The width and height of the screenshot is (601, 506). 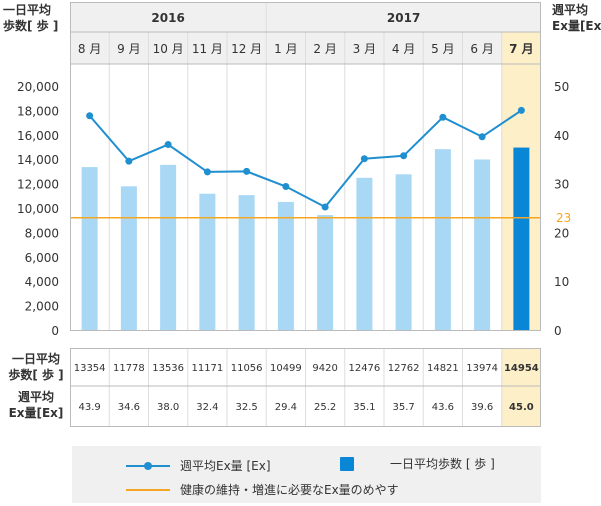 What do you see at coordinates (148, 466) in the screenshot?
I see `legend-line-marker` at bounding box center [148, 466].